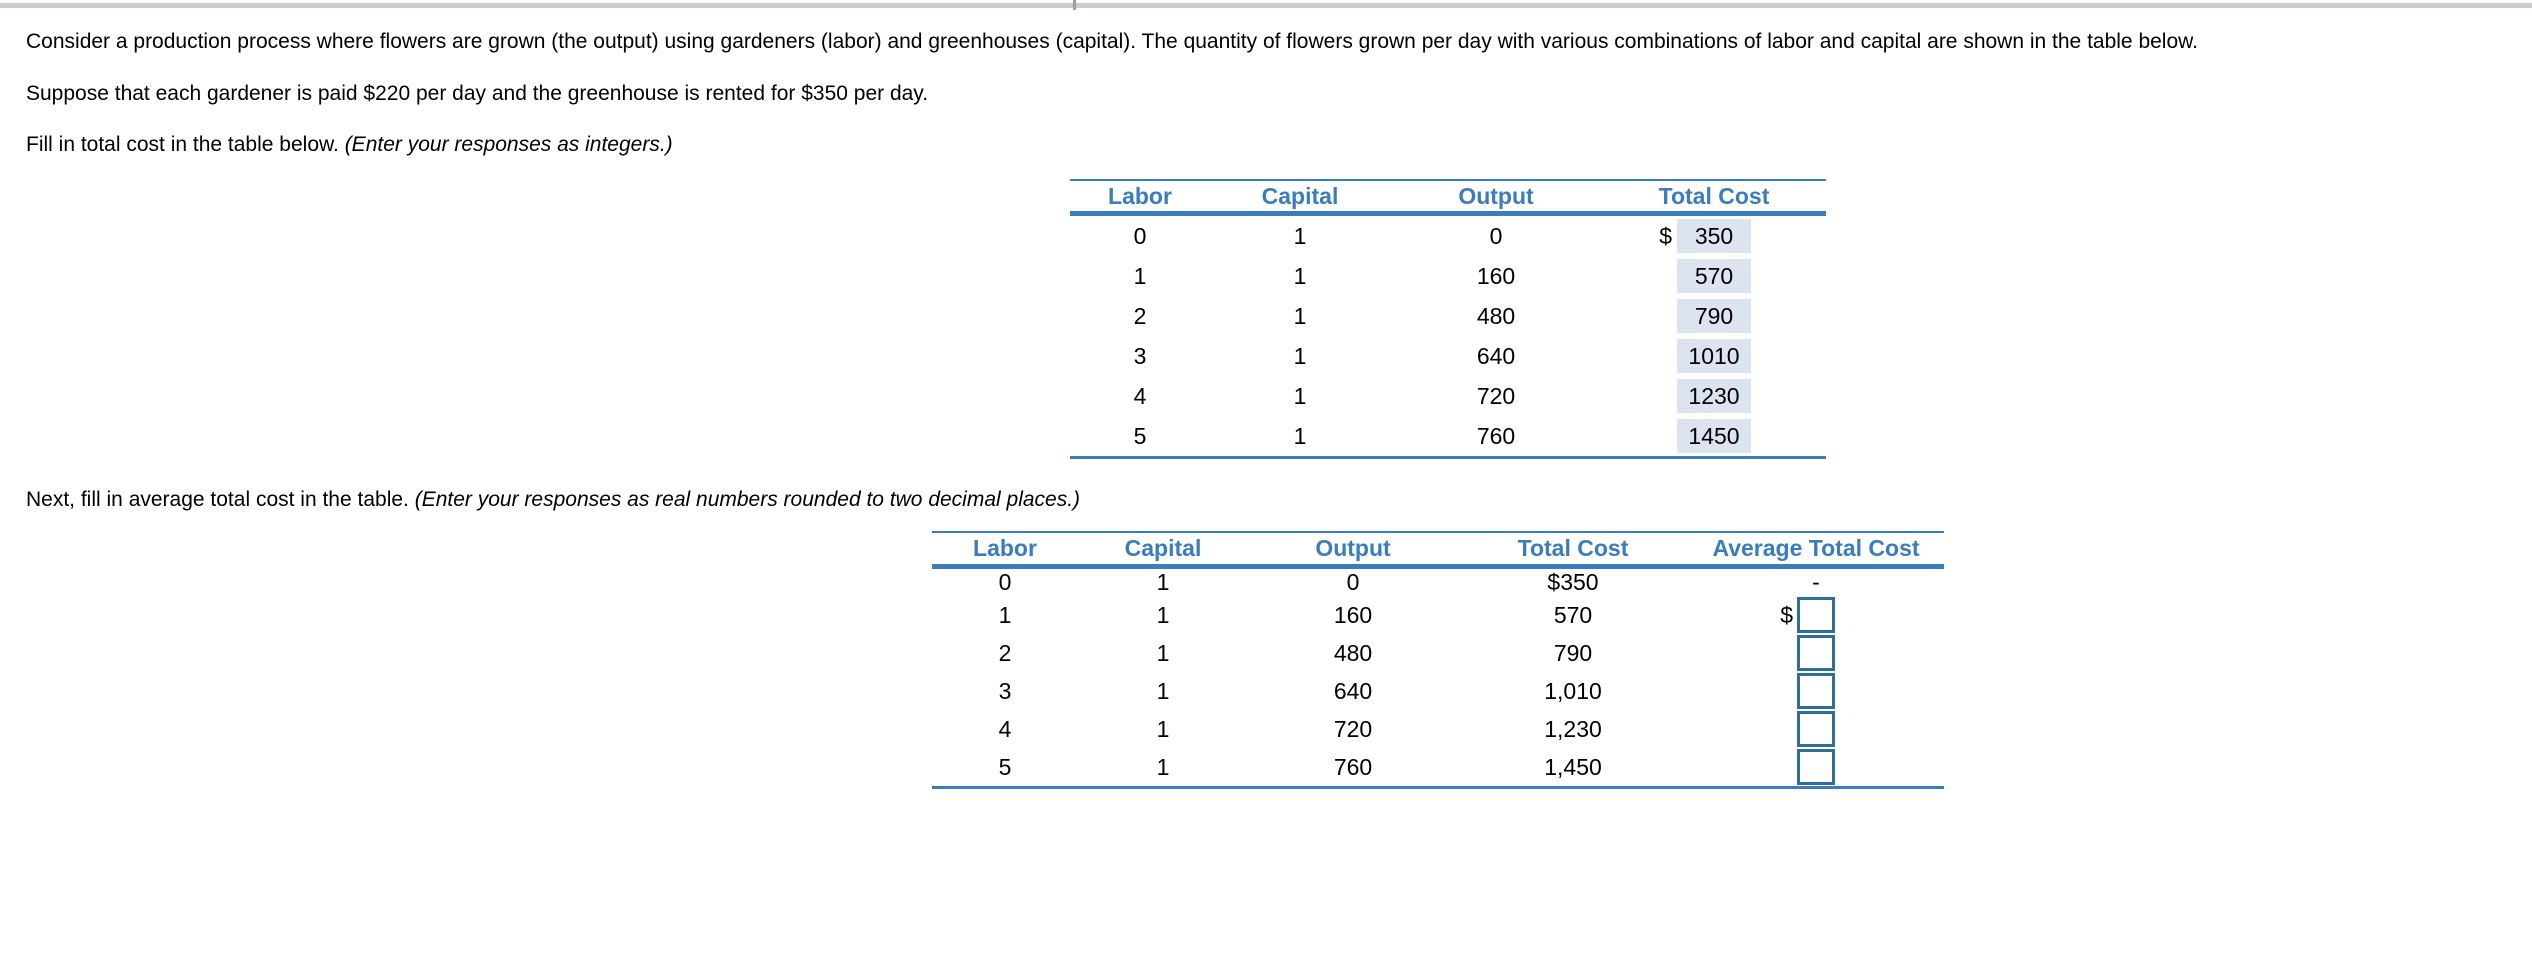 Image resolution: width=2532 pixels, height=960 pixels. I want to click on table-row: 3 1 640 1010, so click(1448, 356).